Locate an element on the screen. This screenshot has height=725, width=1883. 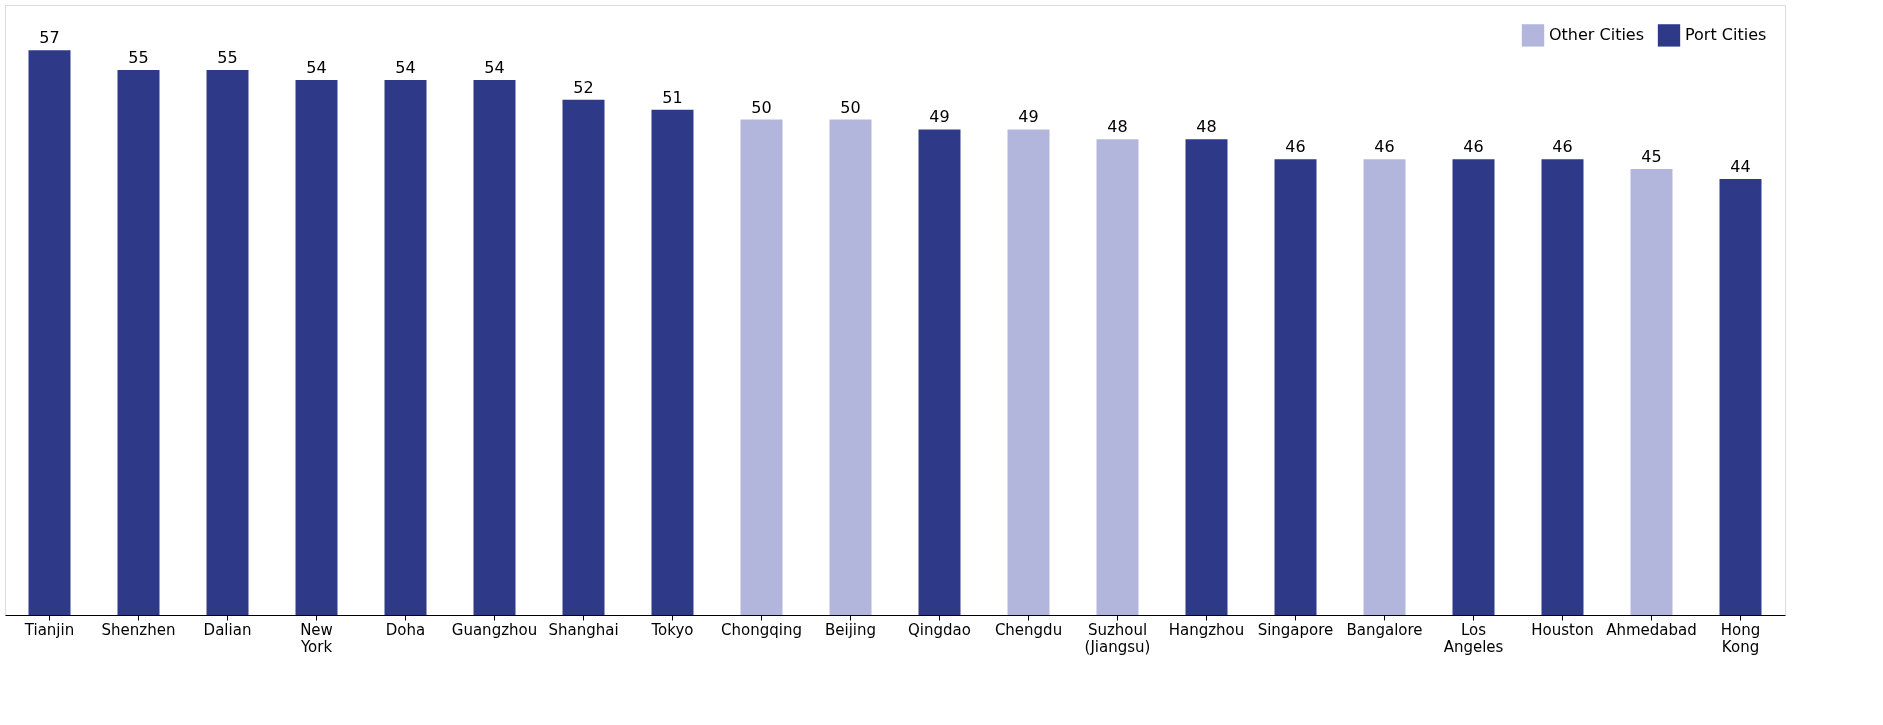
data-label: 45 is located at coordinates (1651, 157).